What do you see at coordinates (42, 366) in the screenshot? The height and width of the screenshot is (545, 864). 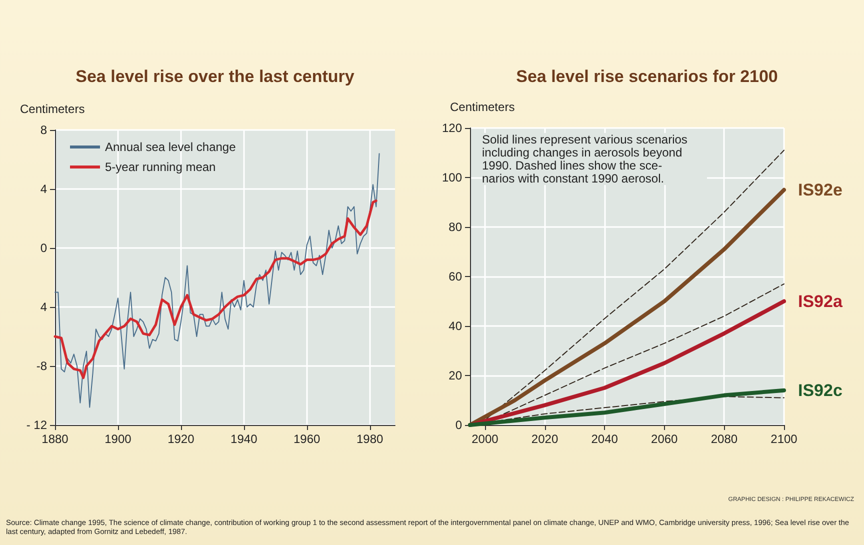 I see `y-tick-label: -8` at bounding box center [42, 366].